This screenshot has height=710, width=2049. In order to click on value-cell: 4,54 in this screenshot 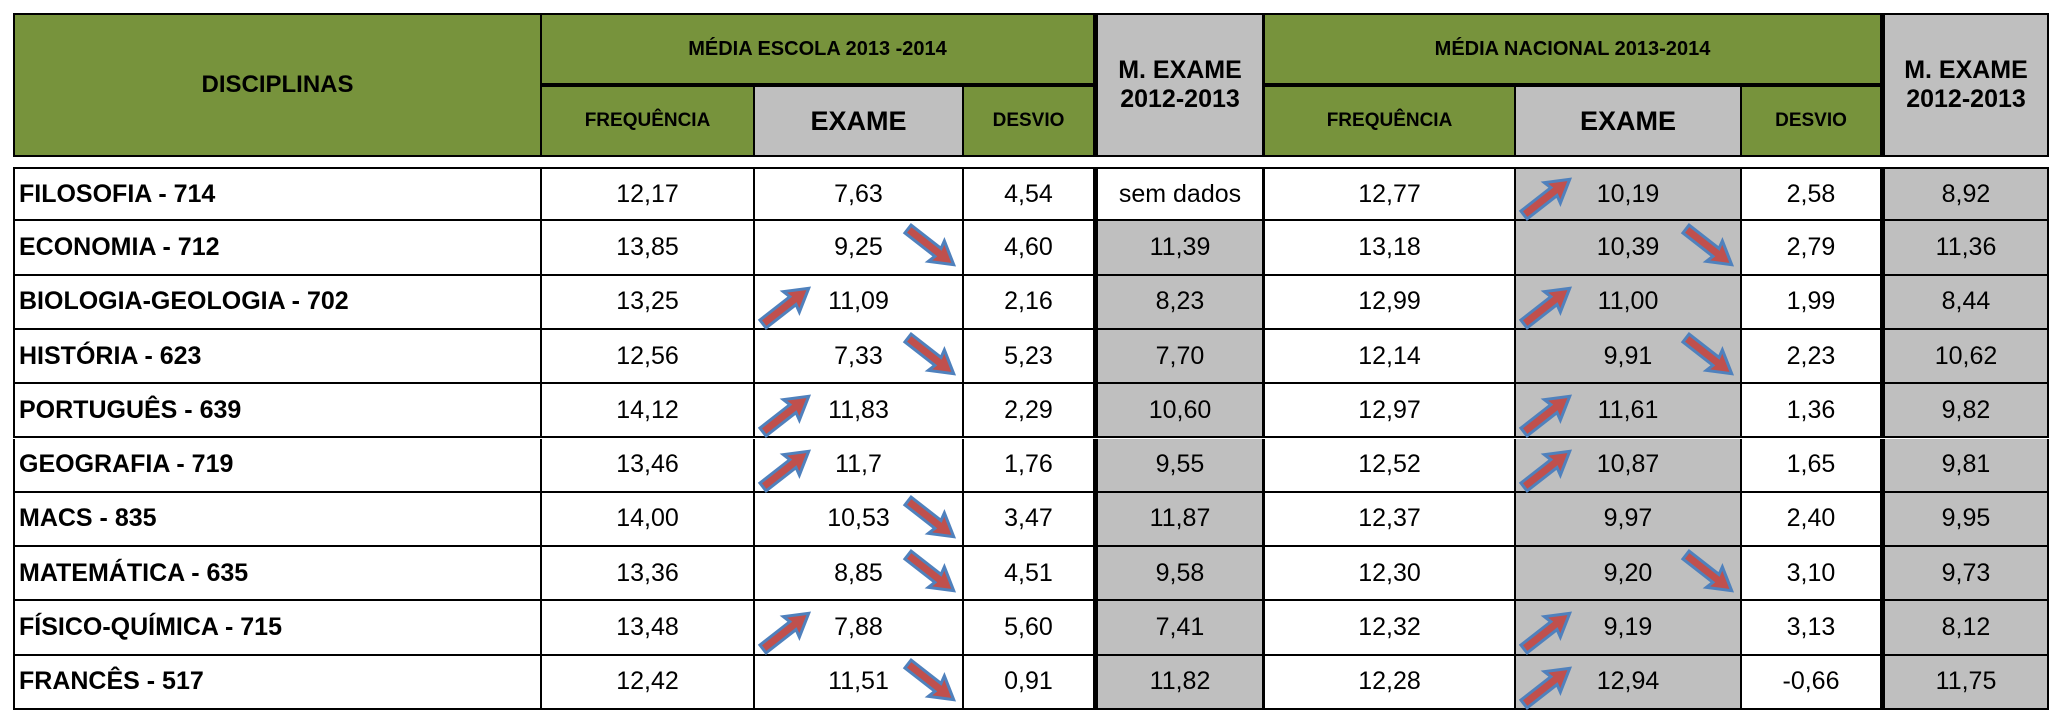, I will do `click(1029, 194)`.